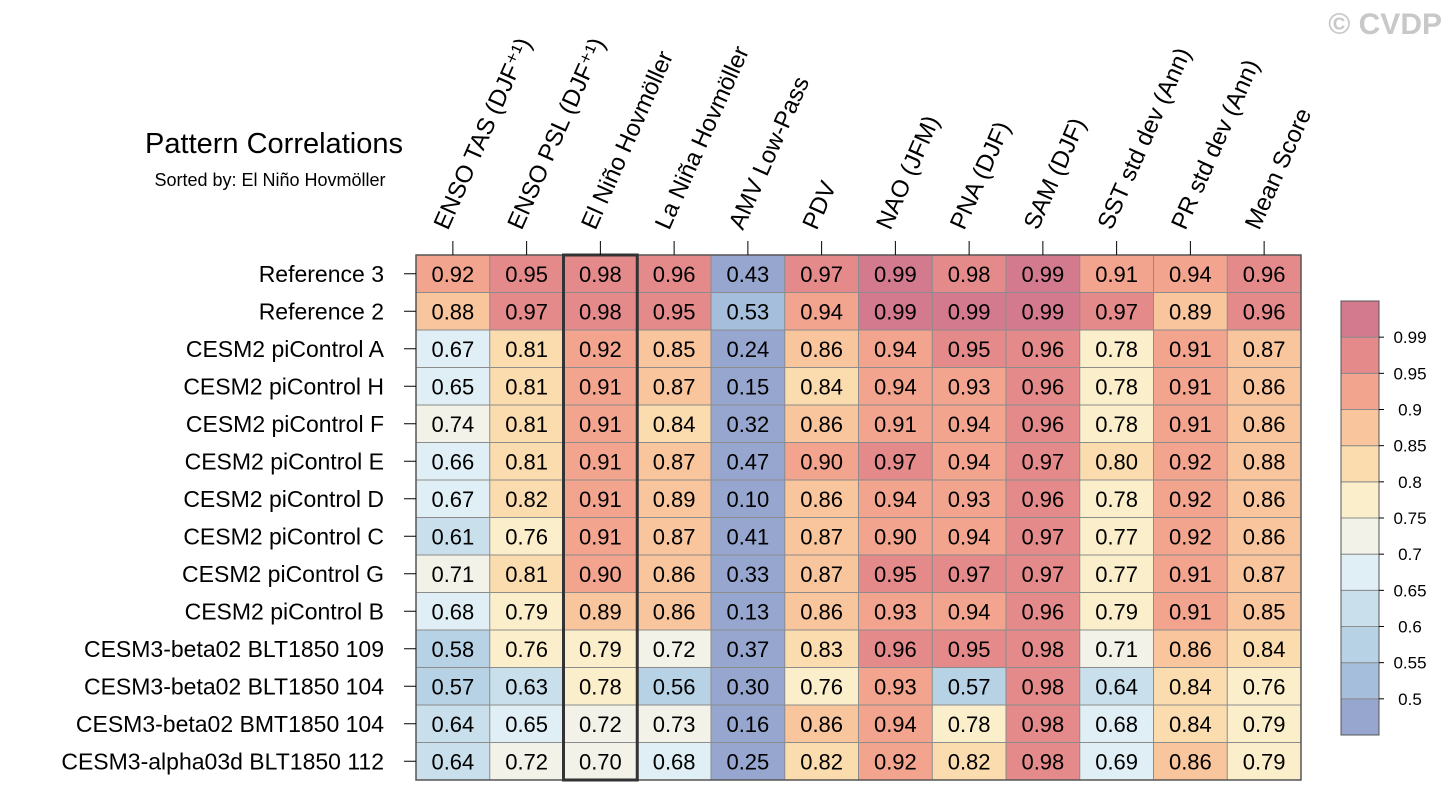 The image size is (1450, 806). What do you see at coordinates (747, 349) in the screenshot?
I see `cell-value: 0.24` at bounding box center [747, 349].